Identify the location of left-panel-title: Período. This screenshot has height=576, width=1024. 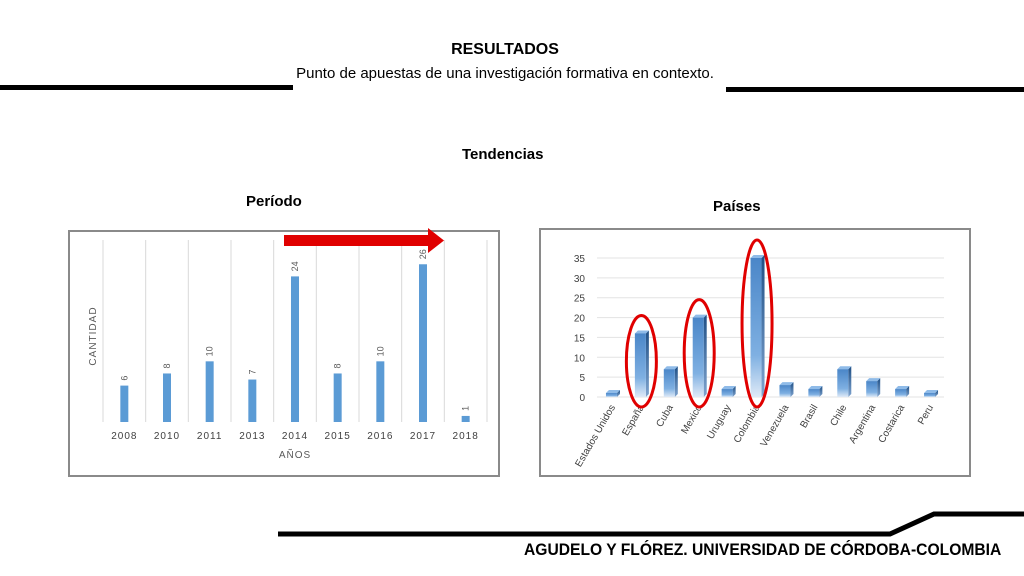
(274, 201).